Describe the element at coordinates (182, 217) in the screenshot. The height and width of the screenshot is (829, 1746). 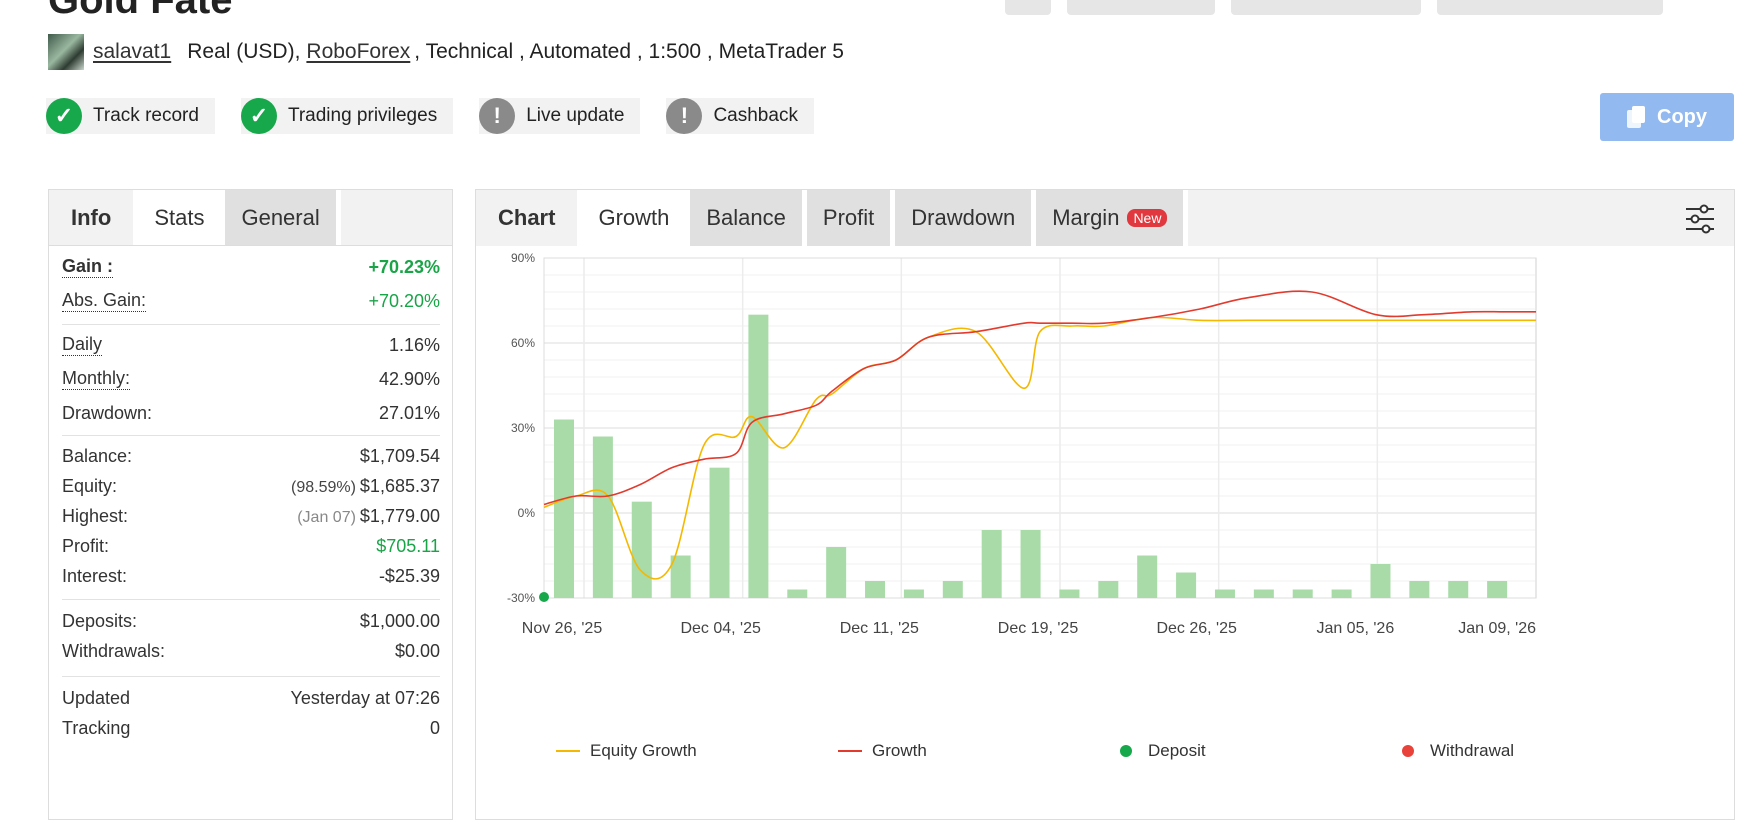
I see `tab-stats: Stats` at that location.